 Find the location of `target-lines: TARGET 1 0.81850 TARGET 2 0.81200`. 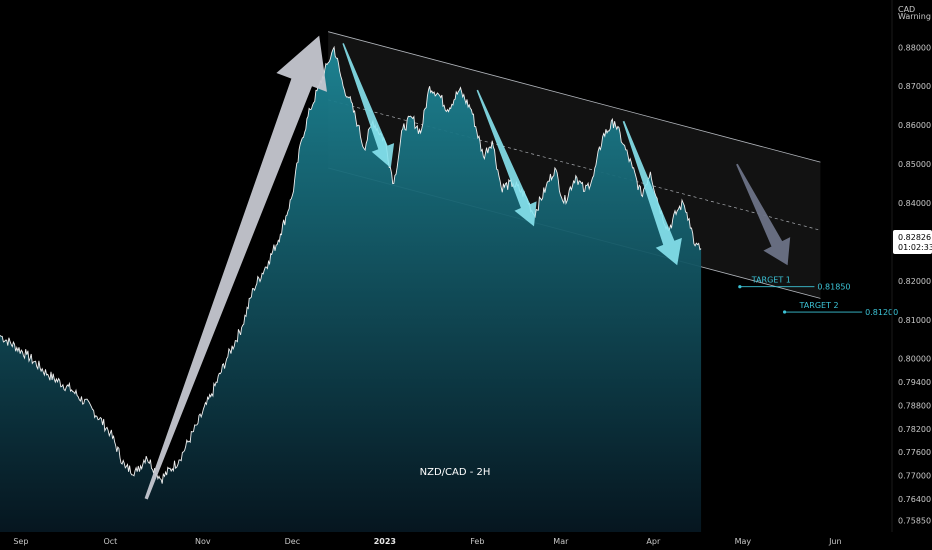

target-lines: TARGET 1 0.81850 TARGET 2 0.81200 is located at coordinates (818, 296).